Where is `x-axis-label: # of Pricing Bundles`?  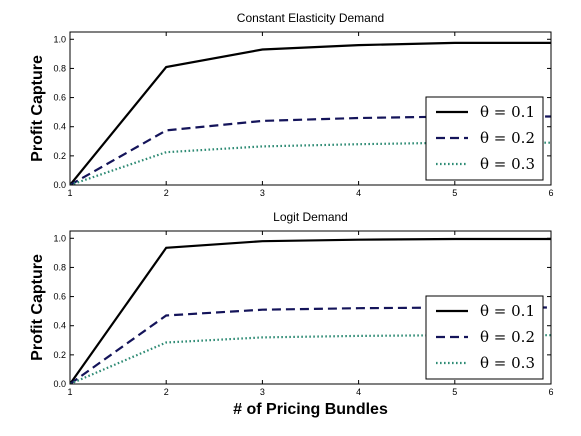 x-axis-label: # of Pricing Bundles is located at coordinates (310, 409).